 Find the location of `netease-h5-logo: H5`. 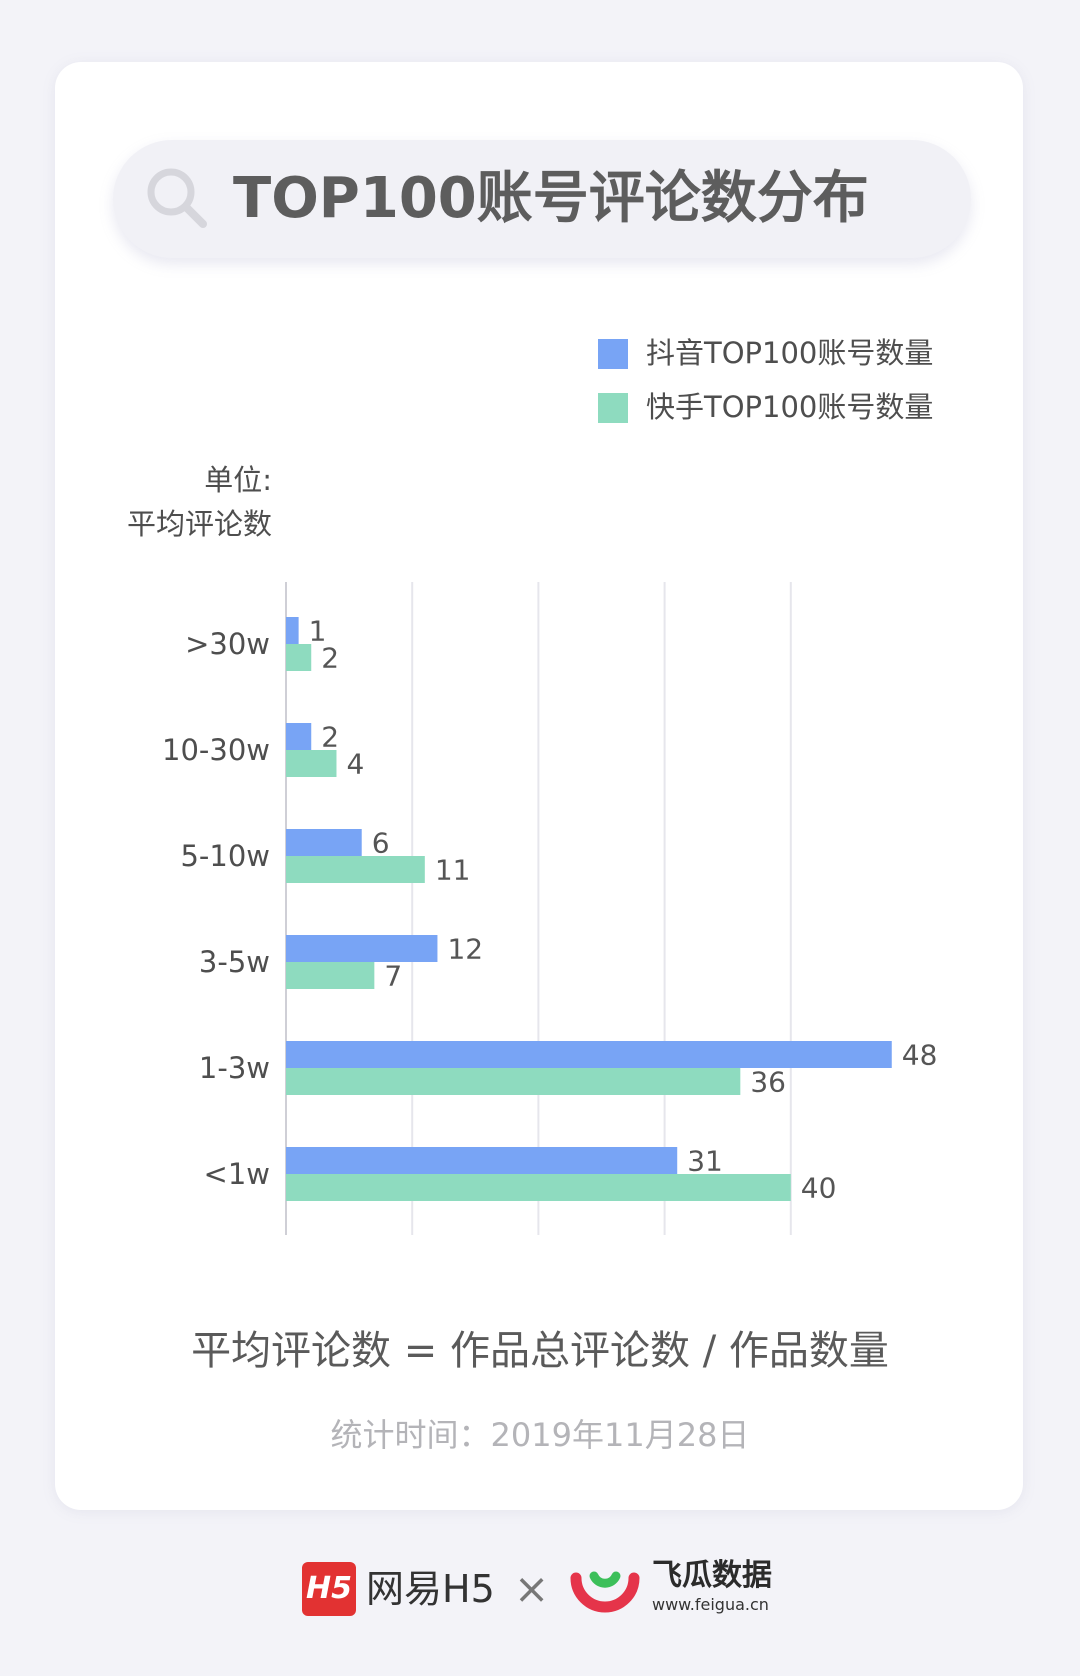

netease-h5-logo: H5 is located at coordinates (329, 1589).